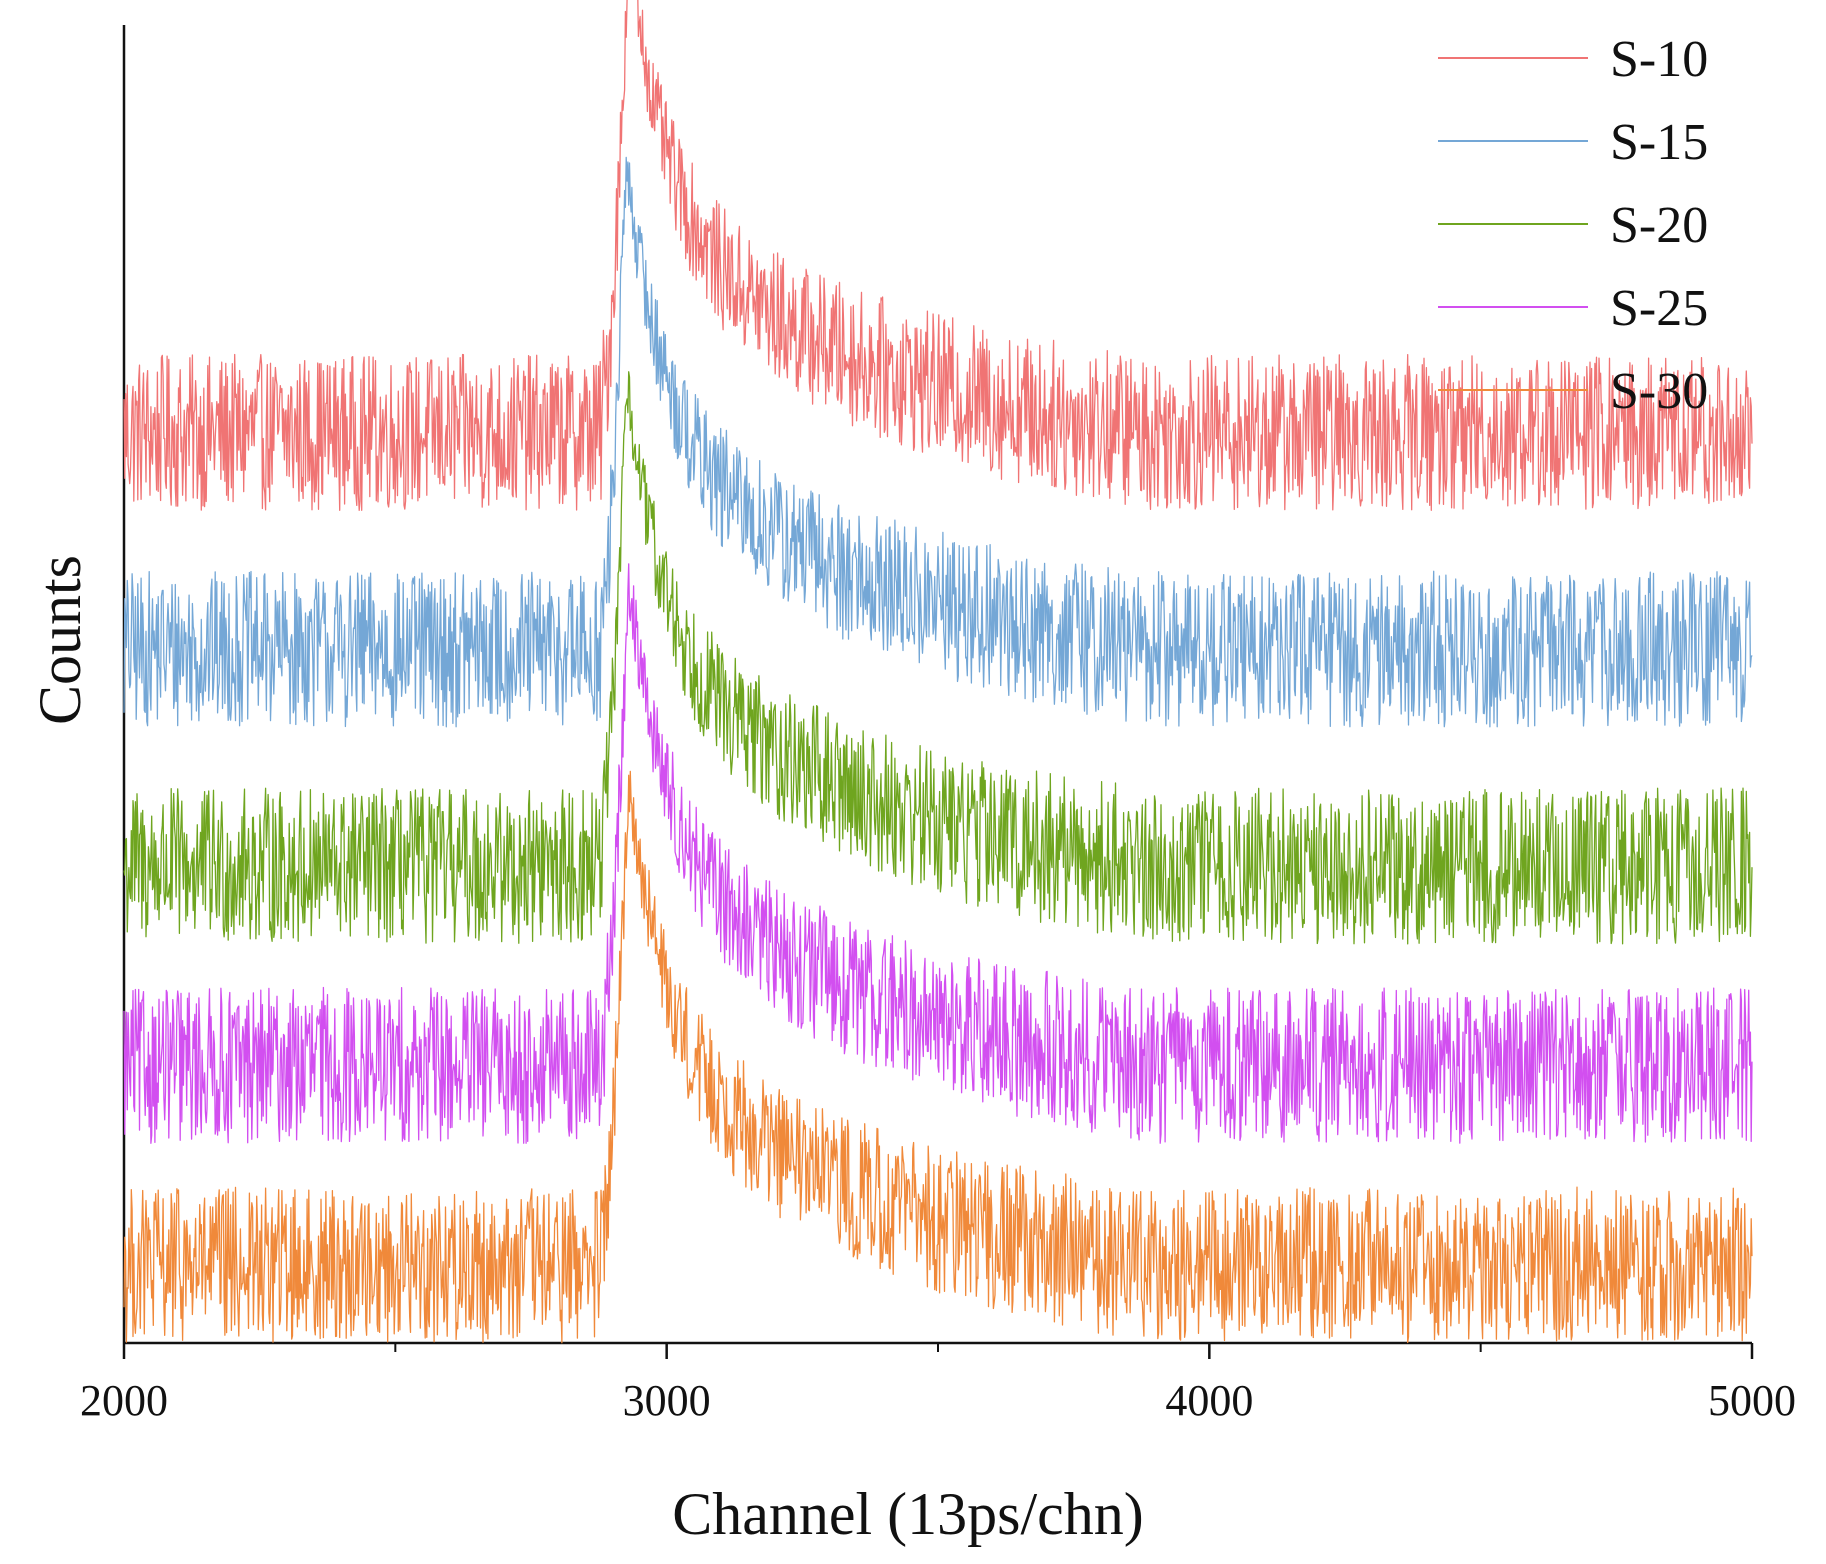 This screenshot has height=1564, width=1826. I want to click on legend: S-10 S-15 S-20 S-25 S-30, so click(1573, 225).